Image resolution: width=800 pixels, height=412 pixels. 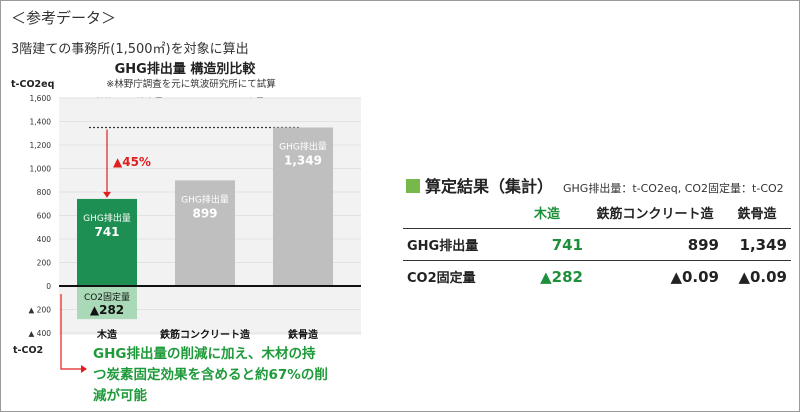 What do you see at coordinates (655, 244) in the screenshot?
I see `cell-ghg-rc: 899` at bounding box center [655, 244].